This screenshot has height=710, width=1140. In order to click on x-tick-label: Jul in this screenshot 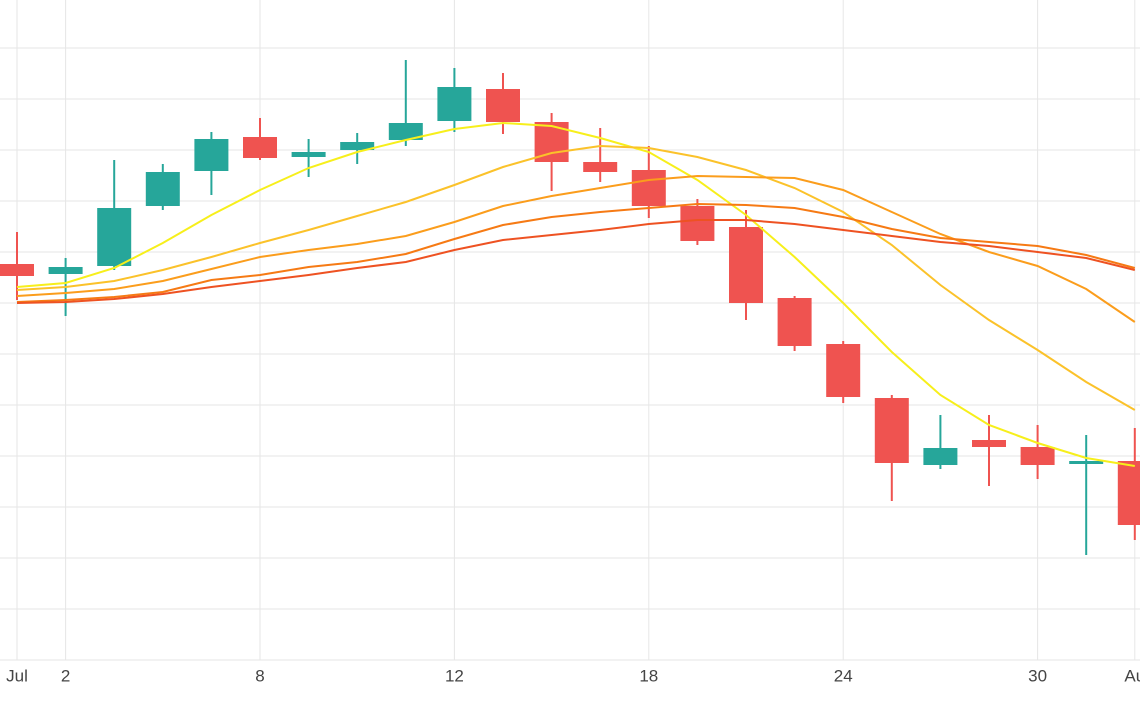, I will do `click(17, 675)`.